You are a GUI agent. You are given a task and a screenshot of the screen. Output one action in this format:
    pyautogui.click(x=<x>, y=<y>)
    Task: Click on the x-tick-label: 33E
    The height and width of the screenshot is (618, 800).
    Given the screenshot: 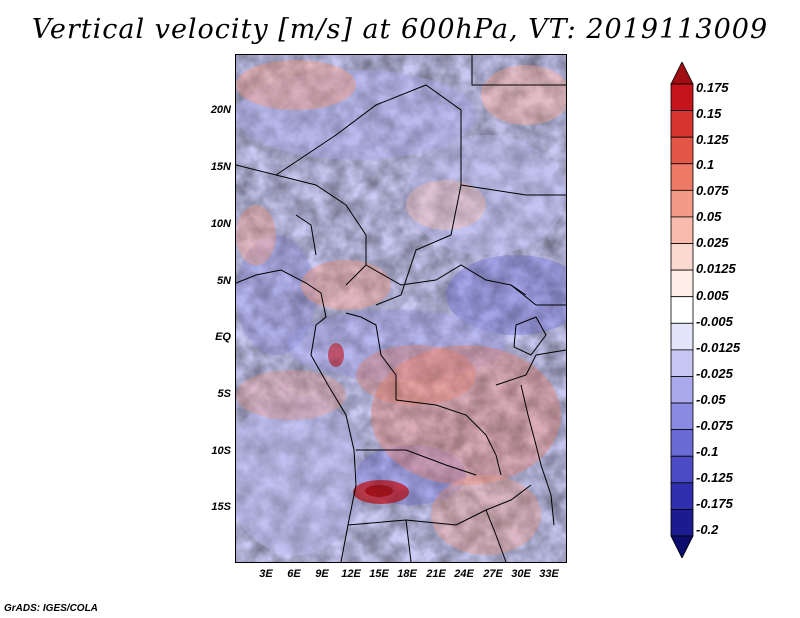 What is the action you would take?
    pyautogui.click(x=549, y=574)
    